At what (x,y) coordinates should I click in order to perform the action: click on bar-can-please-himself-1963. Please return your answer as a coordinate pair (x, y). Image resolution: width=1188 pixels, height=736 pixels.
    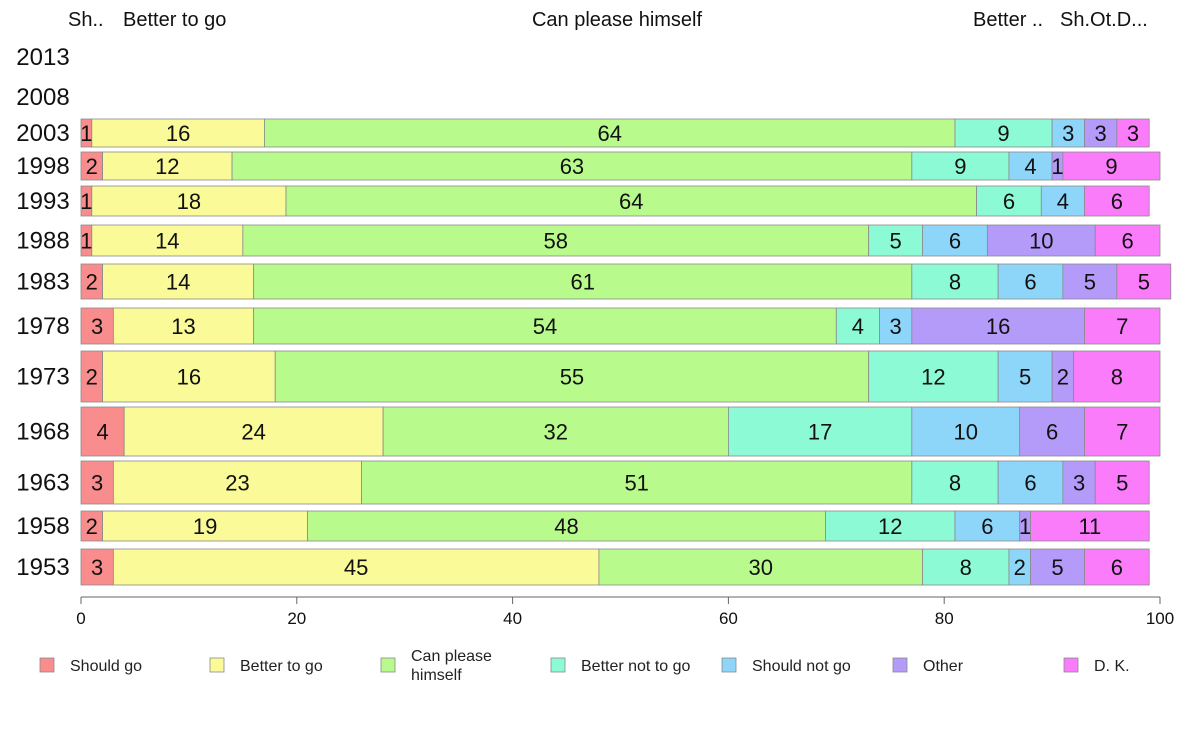
    Looking at the image, I should click on (637, 482).